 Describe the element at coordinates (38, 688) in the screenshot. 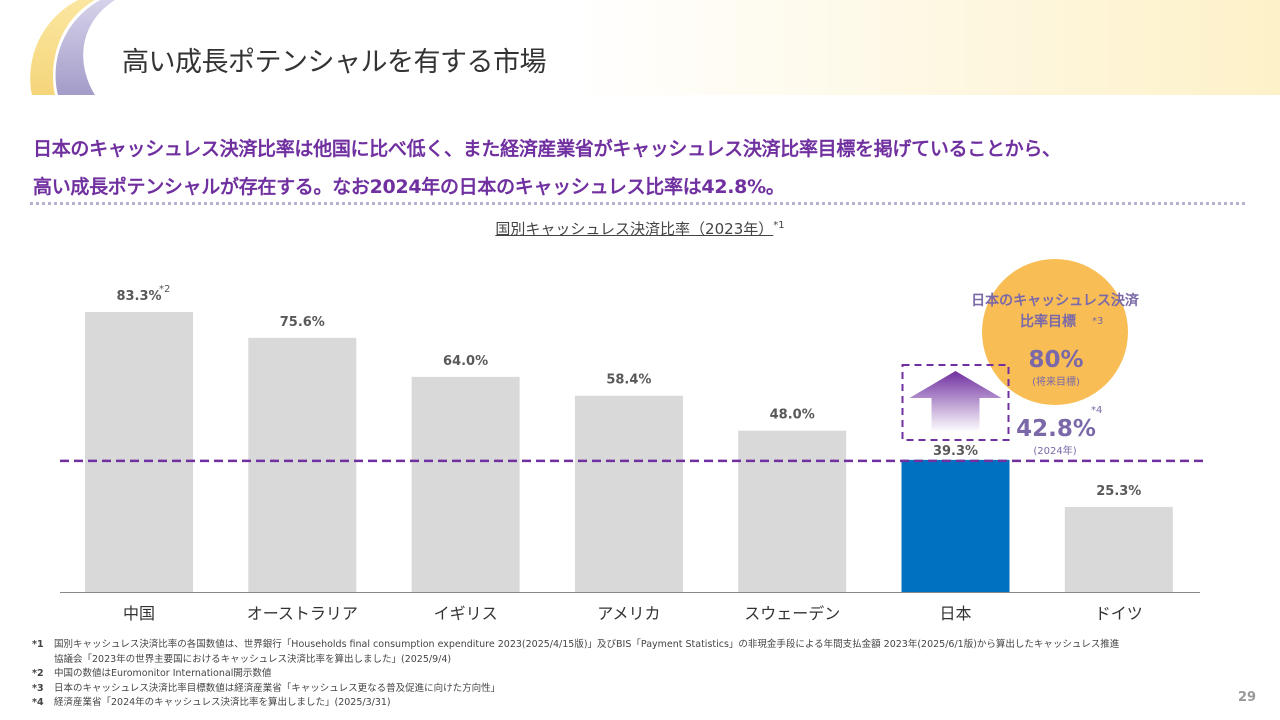

I see `footnote-mark: *3` at that location.